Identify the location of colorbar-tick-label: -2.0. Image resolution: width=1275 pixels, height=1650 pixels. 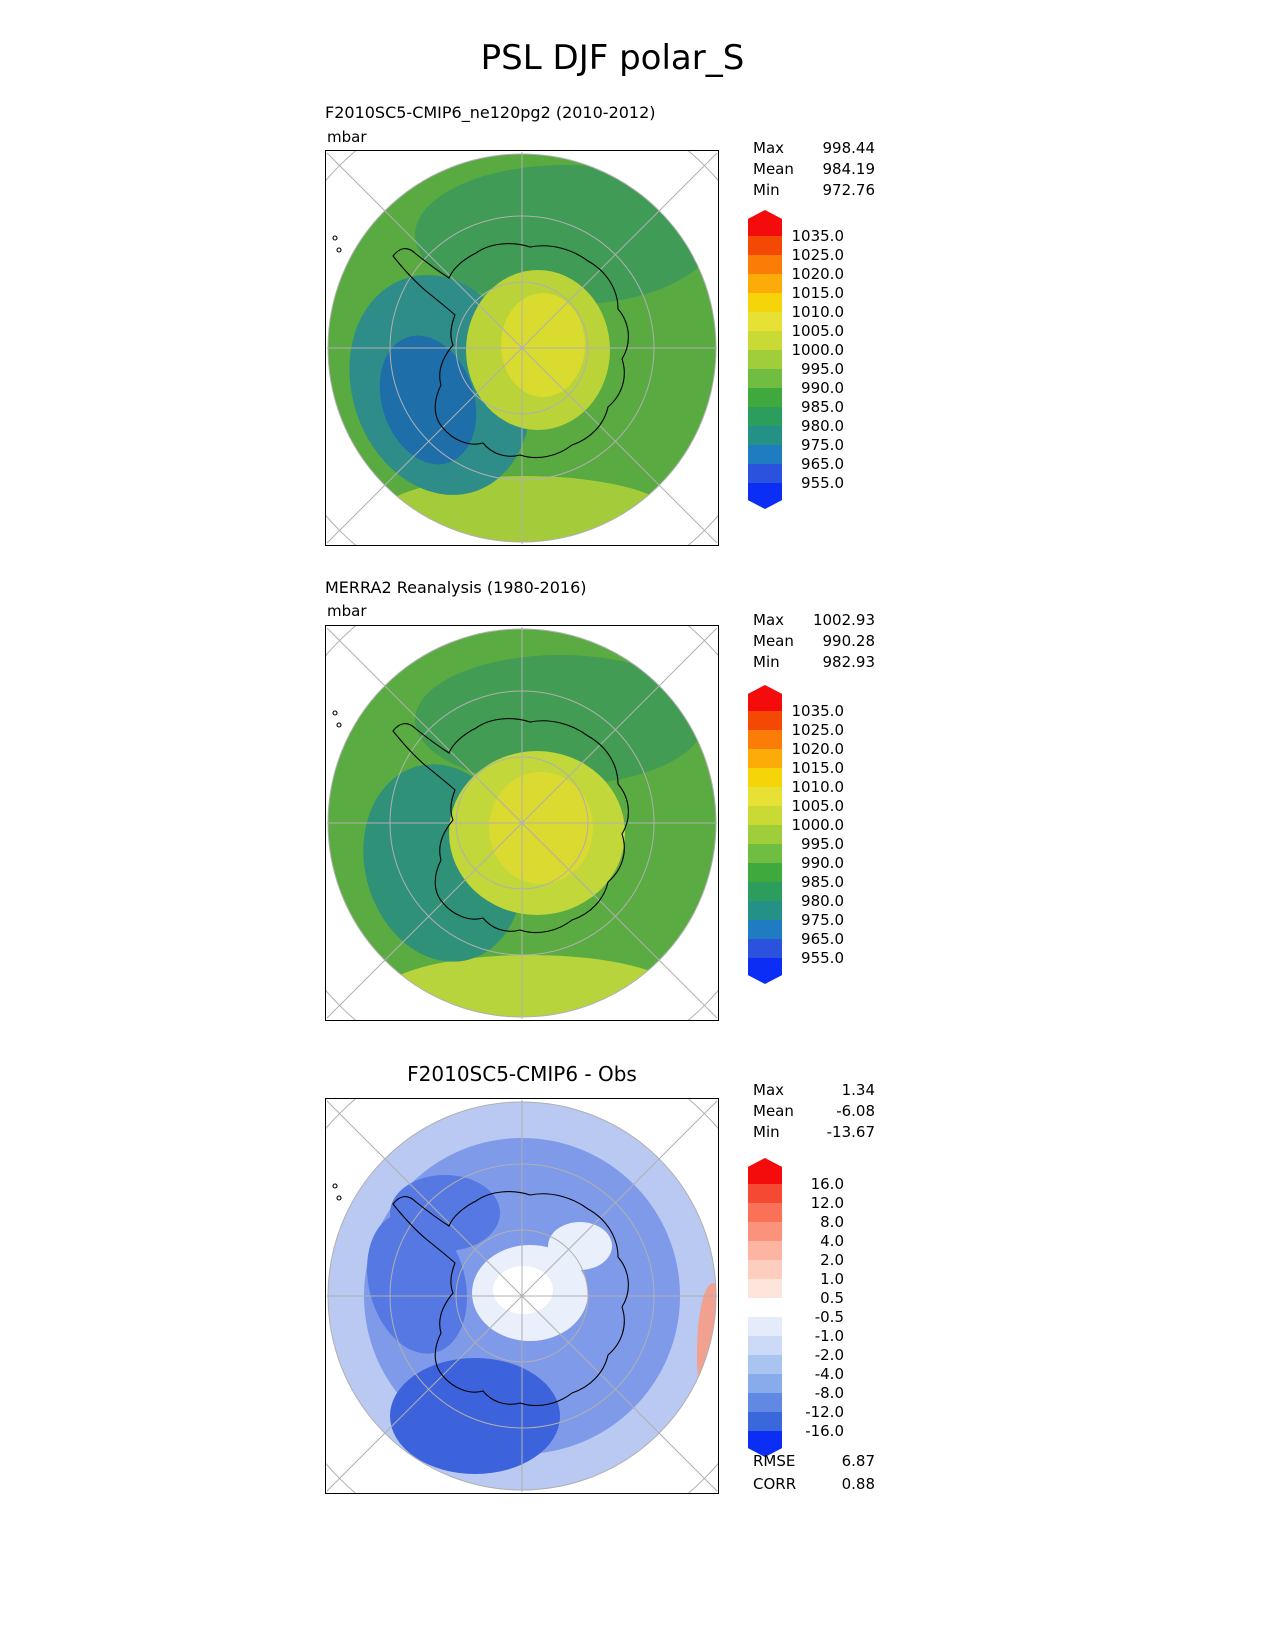
(829, 1355).